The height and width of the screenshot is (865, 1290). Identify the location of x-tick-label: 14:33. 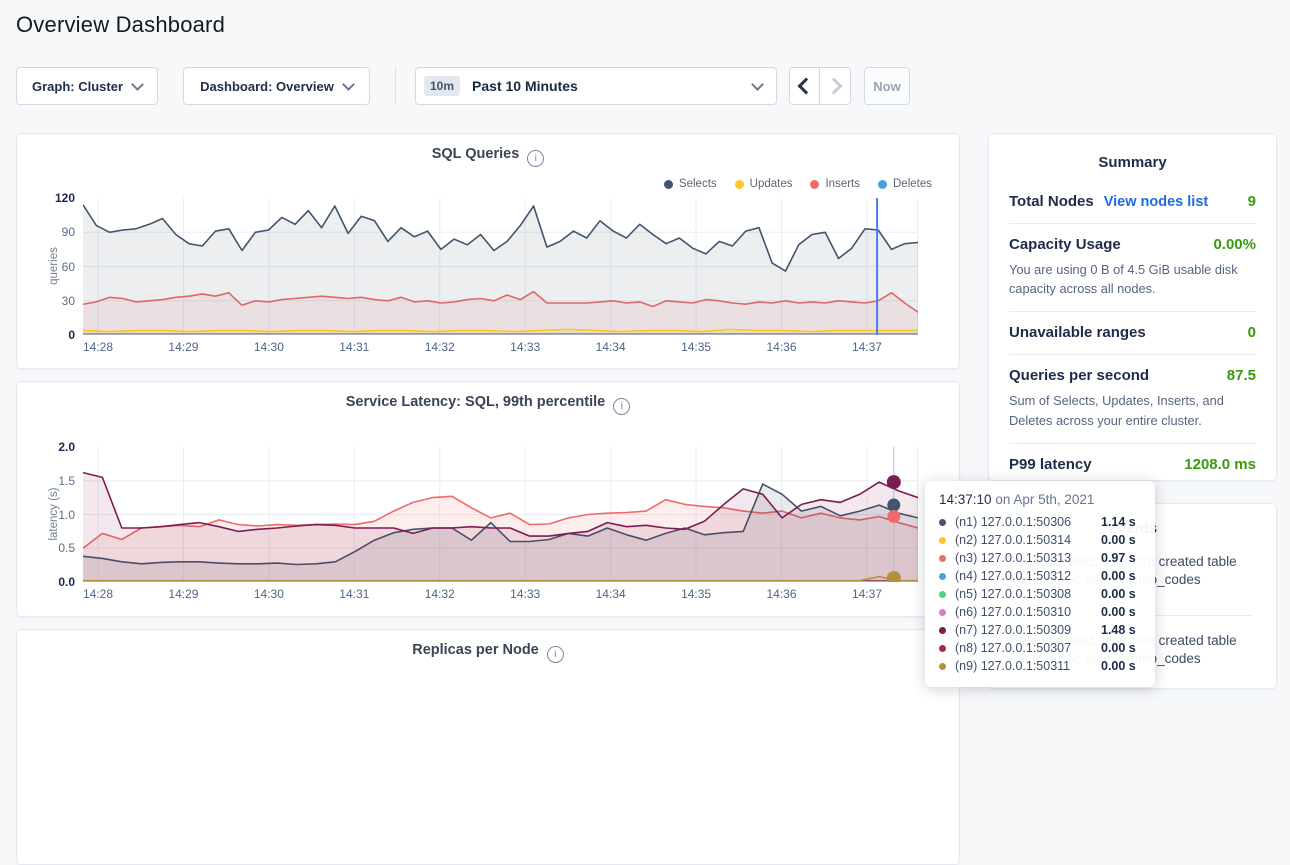
(525, 594).